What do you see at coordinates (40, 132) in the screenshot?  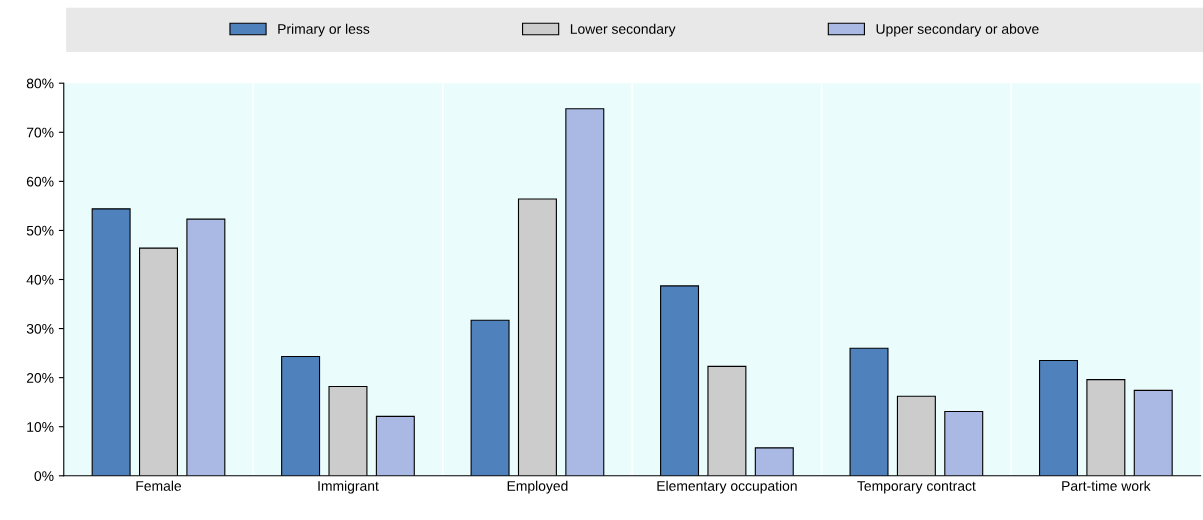 I see `y-tick-label: 70%` at bounding box center [40, 132].